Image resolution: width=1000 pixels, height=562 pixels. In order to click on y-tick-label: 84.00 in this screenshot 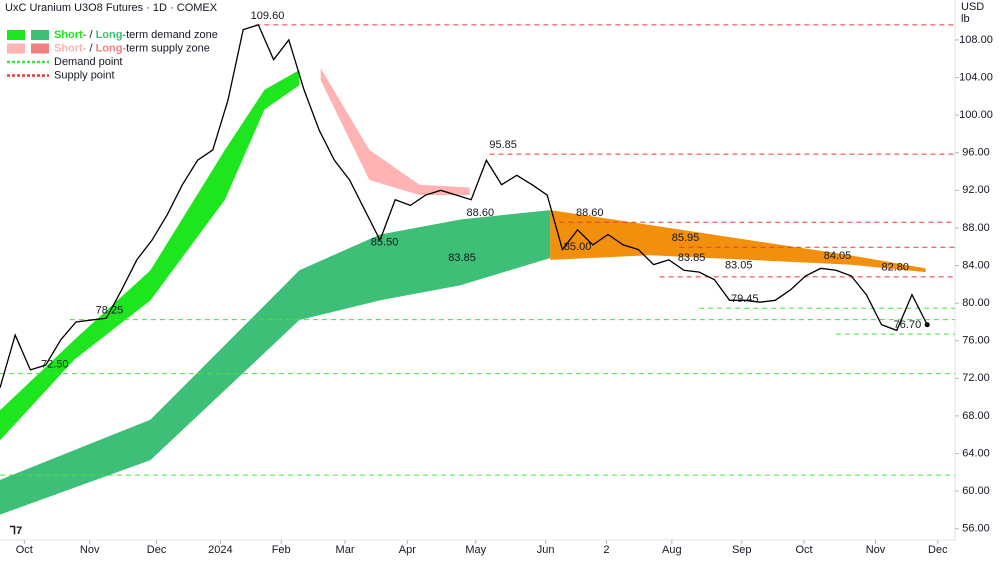, I will do `click(976, 265)`.